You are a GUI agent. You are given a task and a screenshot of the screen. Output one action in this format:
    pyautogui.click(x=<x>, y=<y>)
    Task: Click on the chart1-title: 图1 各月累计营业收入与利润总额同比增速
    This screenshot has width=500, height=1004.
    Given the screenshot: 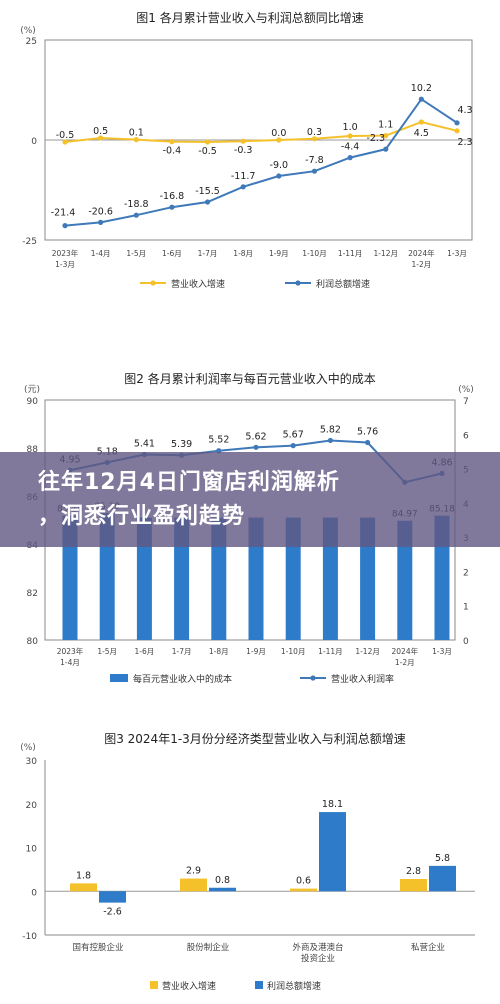 What is the action you would take?
    pyautogui.click(x=249, y=17)
    